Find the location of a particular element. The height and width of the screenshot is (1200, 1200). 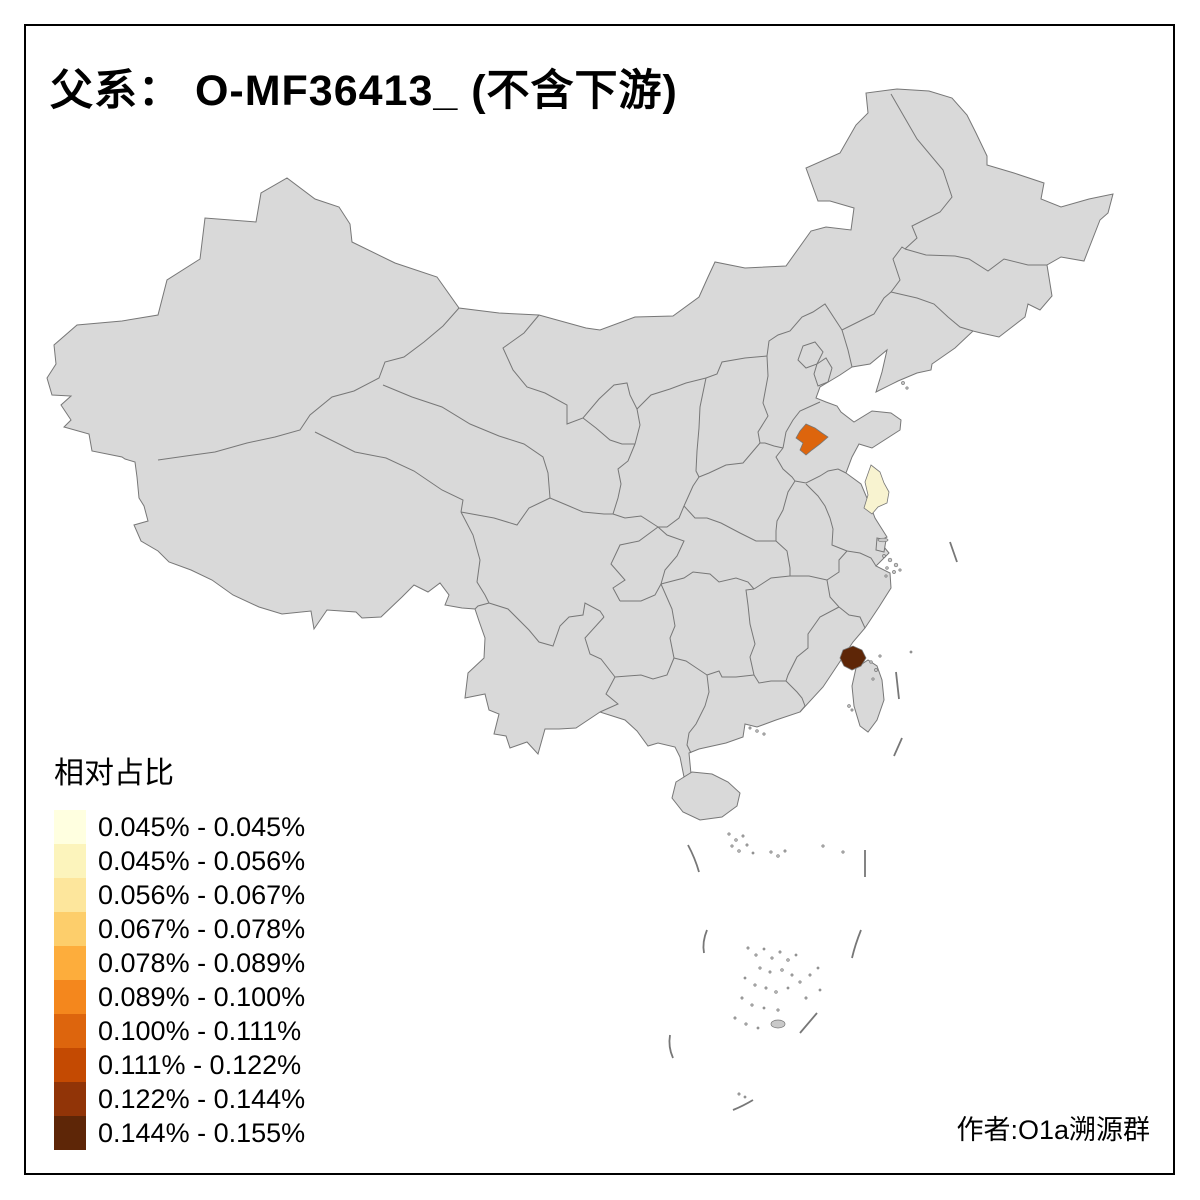

legend-row: 0.144% - 0.155% is located at coordinates (179, 1133).